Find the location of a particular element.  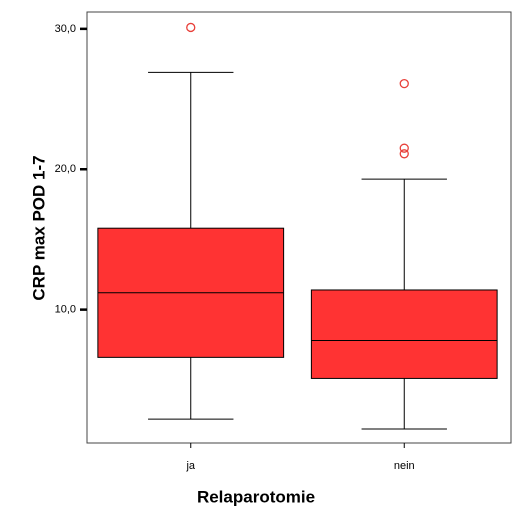

x-tick-label: nein is located at coordinates (404, 466).